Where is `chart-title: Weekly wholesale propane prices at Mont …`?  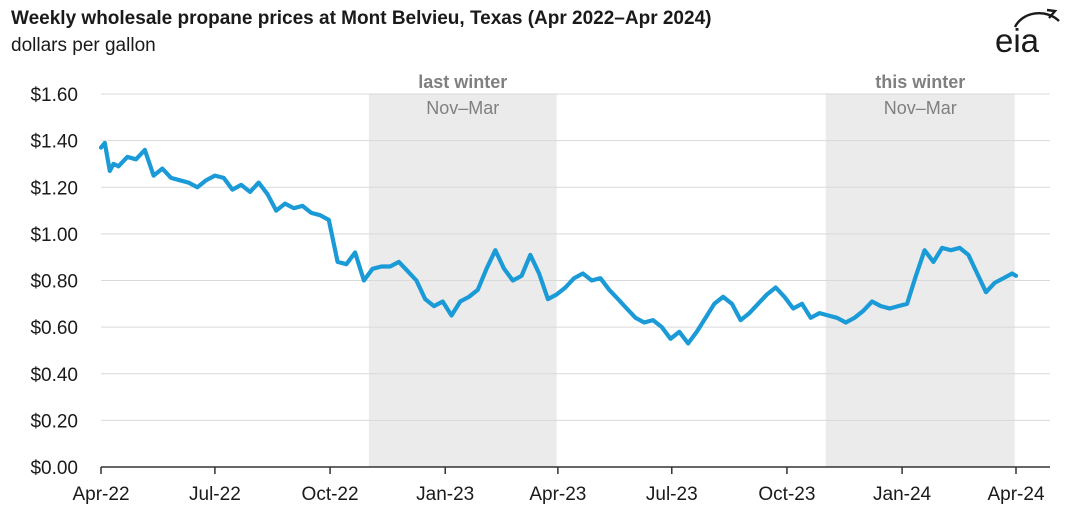 chart-title: Weekly wholesale propane prices at Mont … is located at coordinates (361, 18).